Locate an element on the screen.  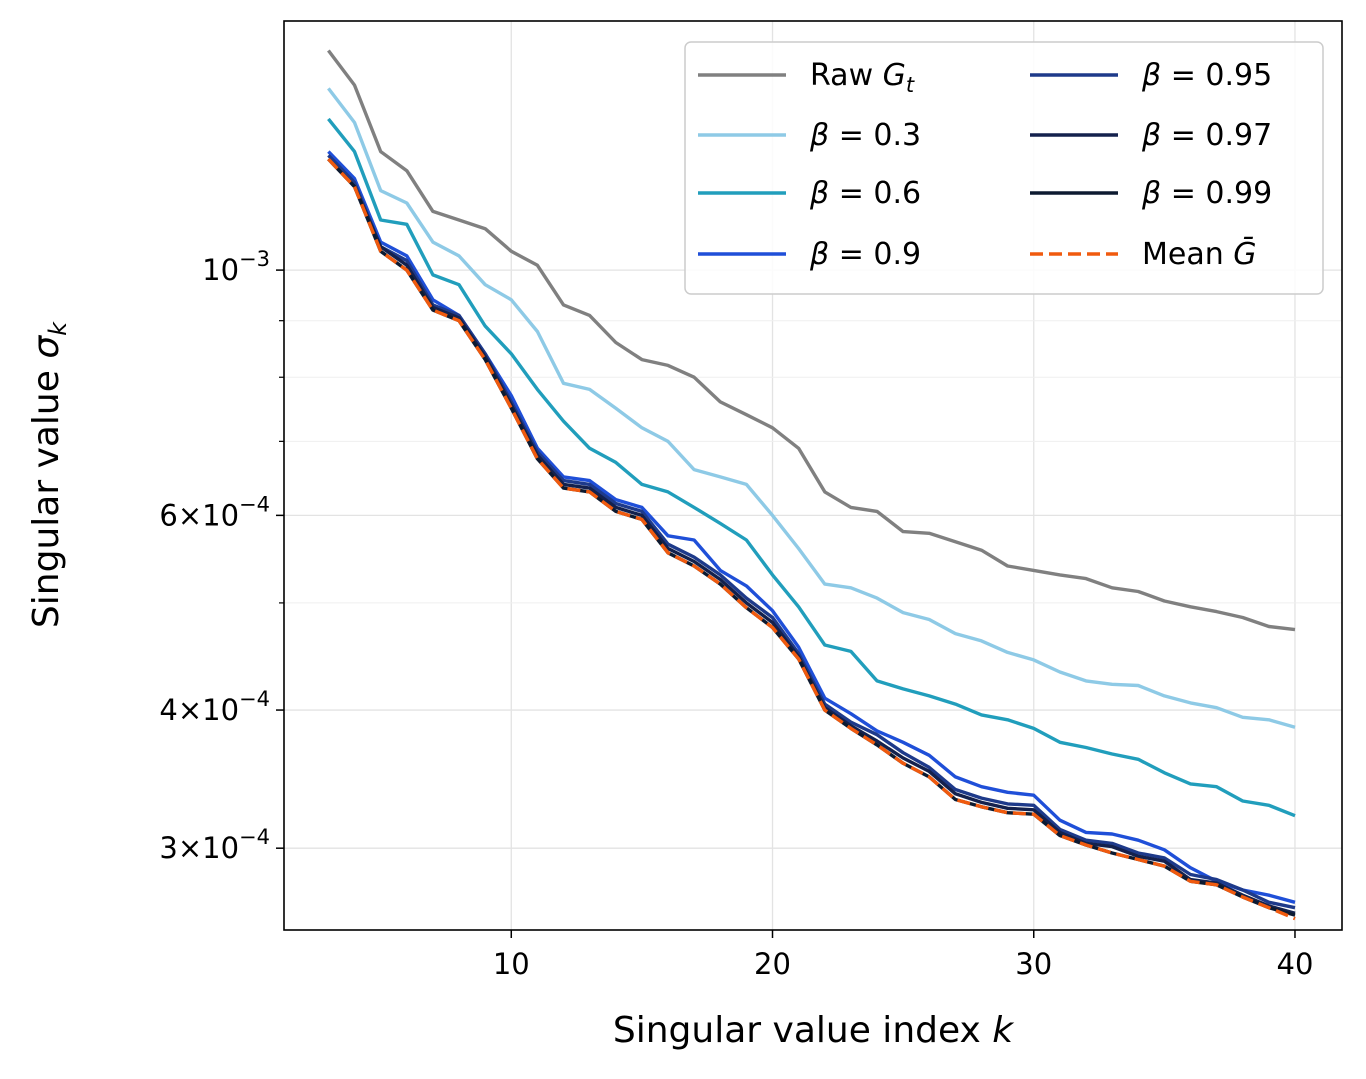
x-tick-label: 10 is located at coordinates (511, 964).